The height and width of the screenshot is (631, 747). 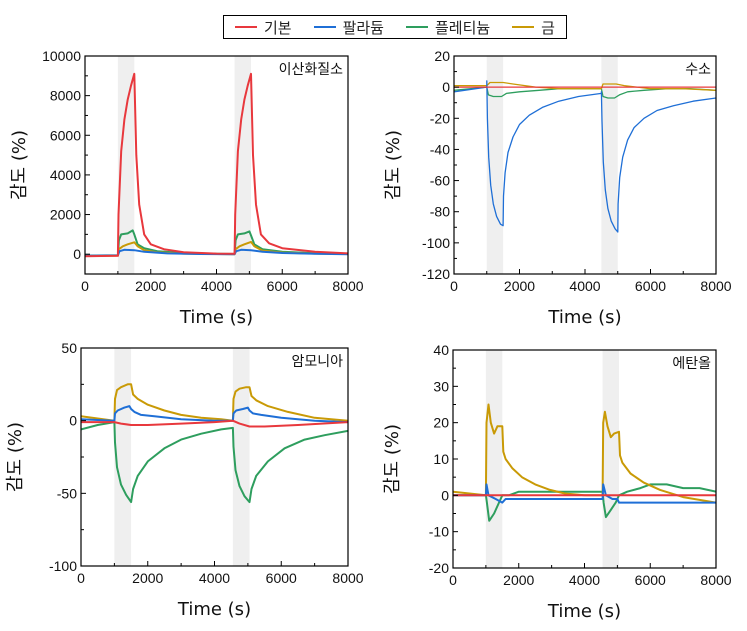 What do you see at coordinates (523, 27) in the screenshot?
I see `legend-swatch-gold` at bounding box center [523, 27].